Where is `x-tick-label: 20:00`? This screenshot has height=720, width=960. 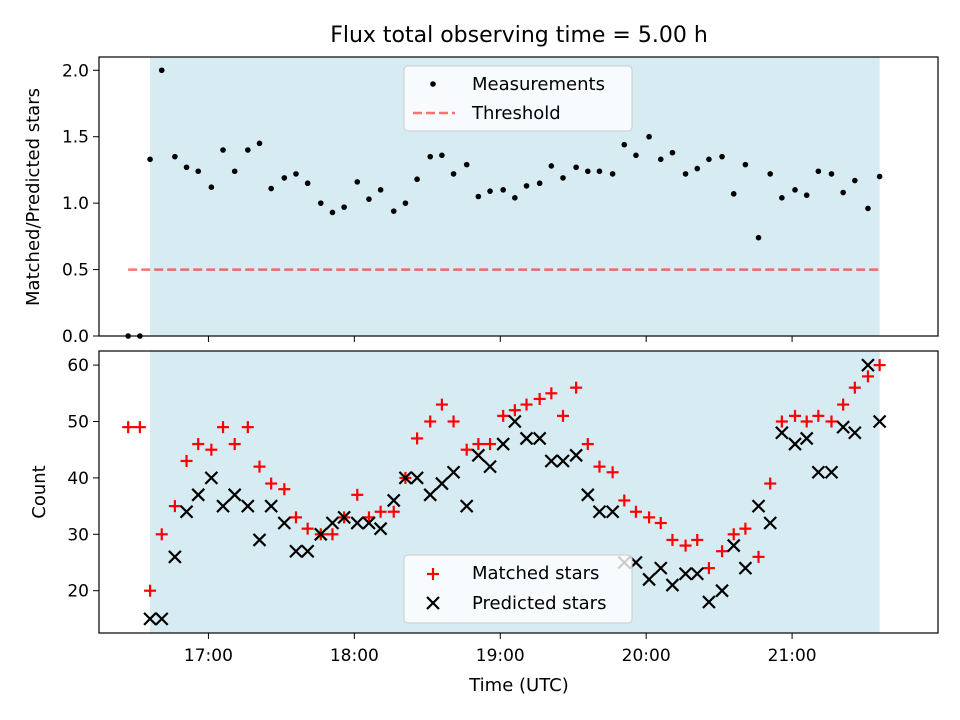 x-tick-label: 20:00 is located at coordinates (646, 656).